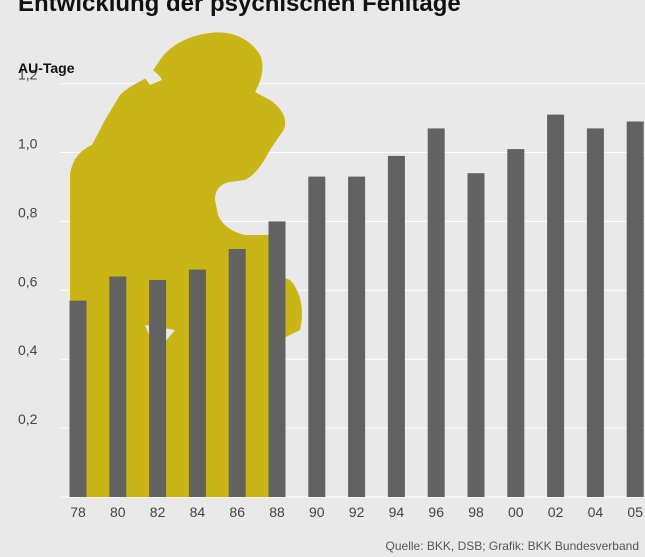  What do you see at coordinates (28, 350) in the screenshot?
I see `y-tick-label: 0,4` at bounding box center [28, 350].